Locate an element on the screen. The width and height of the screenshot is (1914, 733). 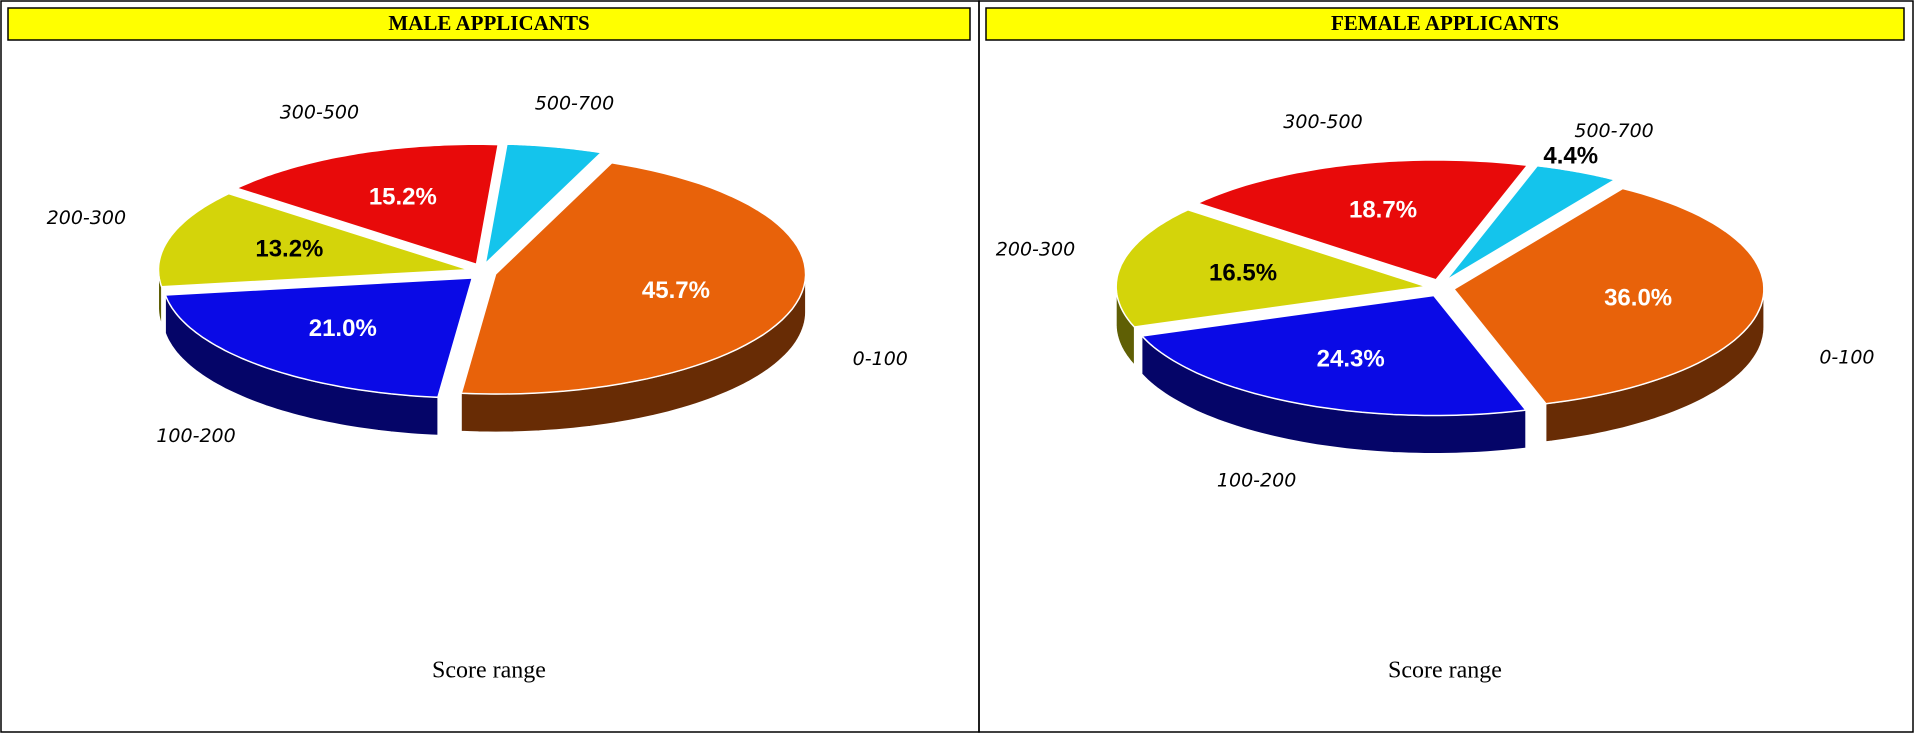
chart-title: MALE APPLICANTS is located at coordinates (488, 23).